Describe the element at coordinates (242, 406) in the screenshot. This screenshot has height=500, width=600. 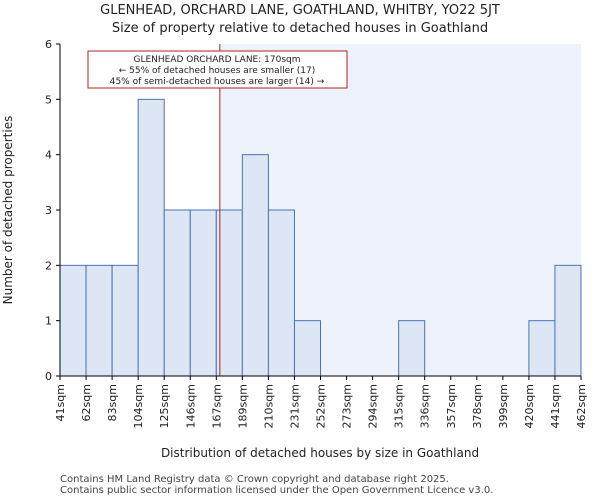
I see `x-tick-label: 189sqm` at that location.